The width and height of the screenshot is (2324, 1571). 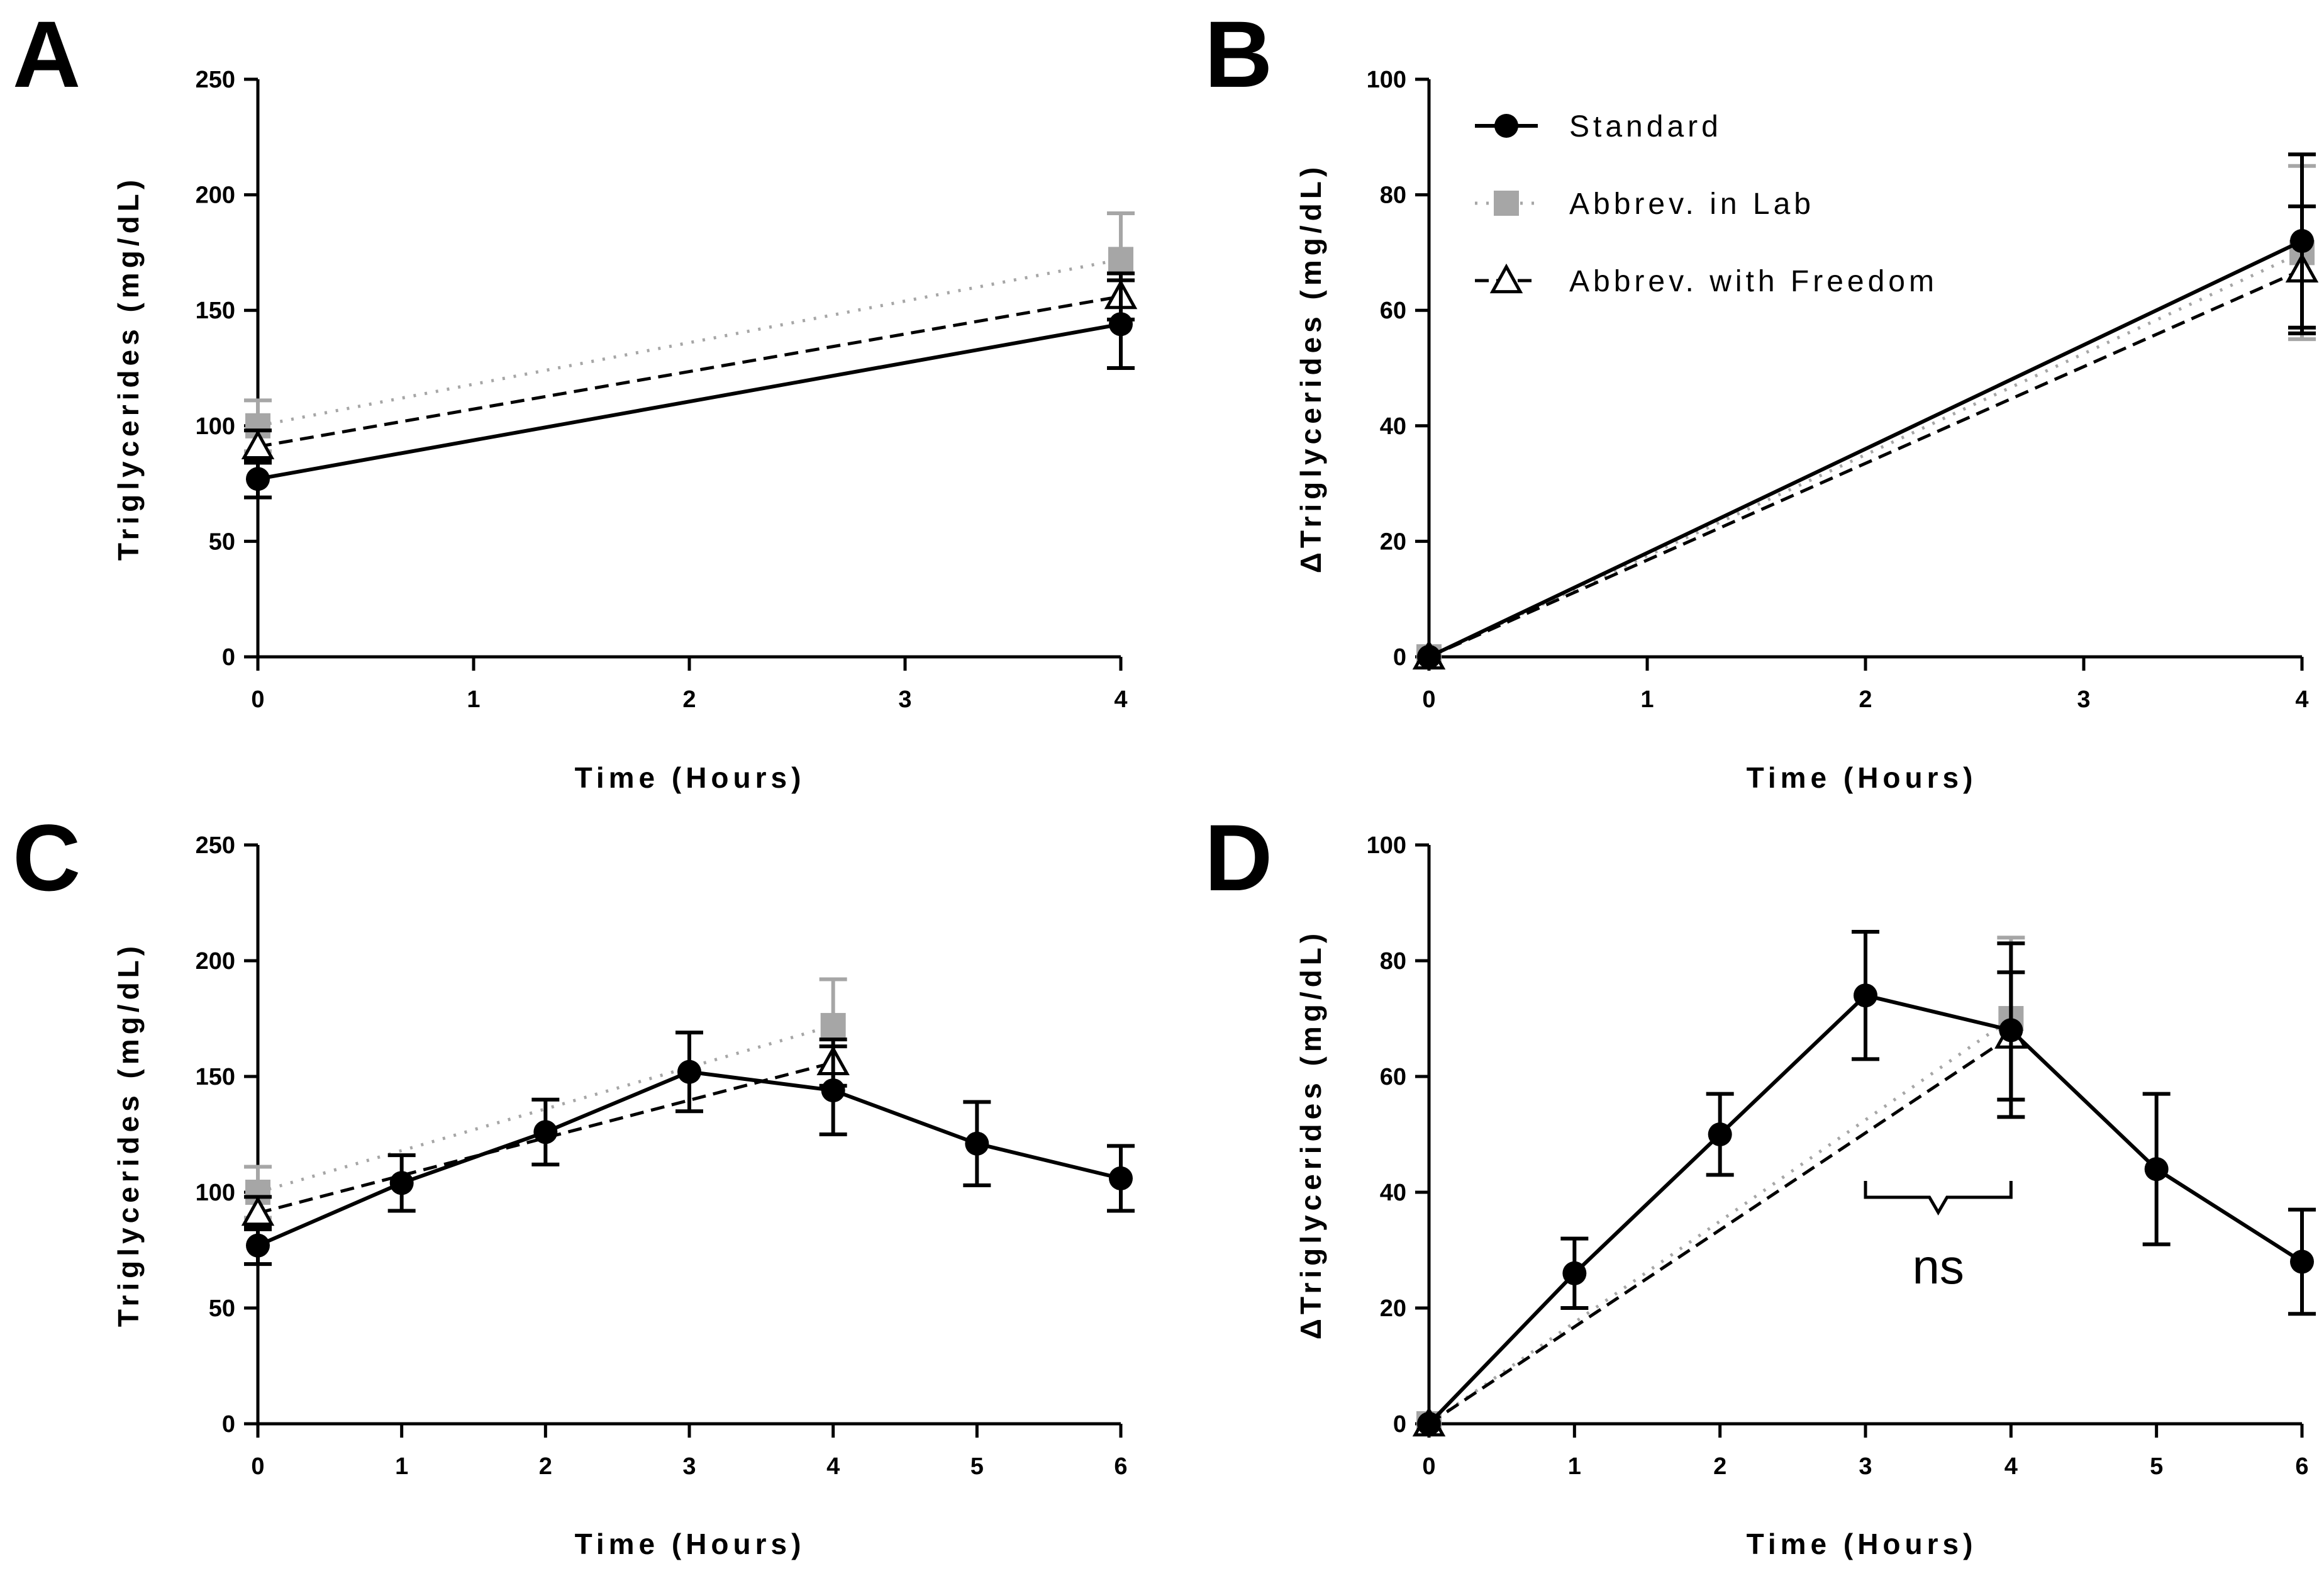 I want to click on series-abbrev-freedom, so click(x=689, y=368).